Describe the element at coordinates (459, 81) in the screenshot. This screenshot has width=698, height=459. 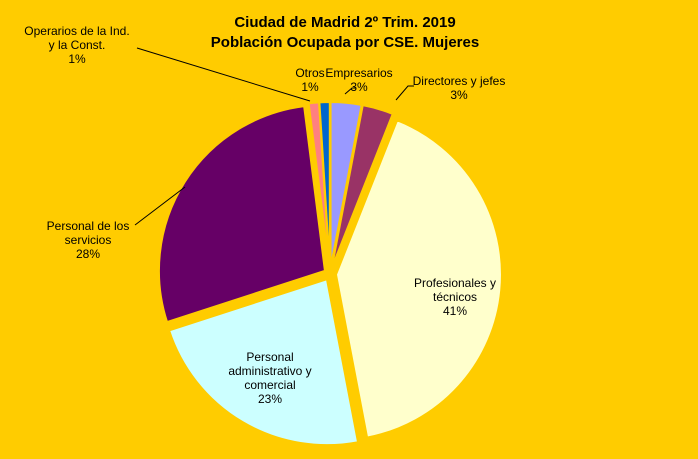
I see `category-label: Directores y jefes` at that location.